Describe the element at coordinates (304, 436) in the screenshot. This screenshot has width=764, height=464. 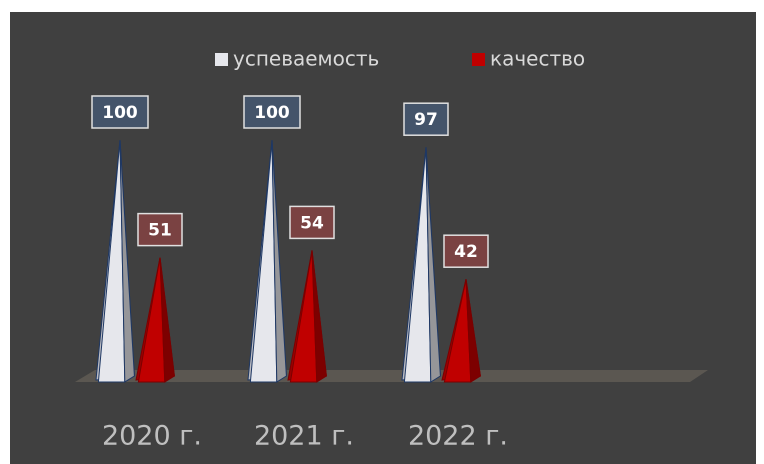
I see `x-tick-label: 2021 г.` at that location.